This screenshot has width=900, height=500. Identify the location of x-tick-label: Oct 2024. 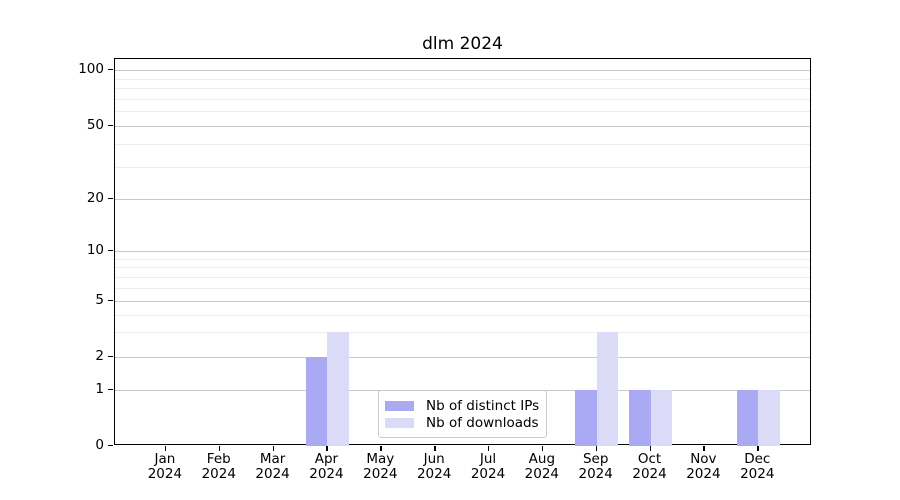
(649, 466).